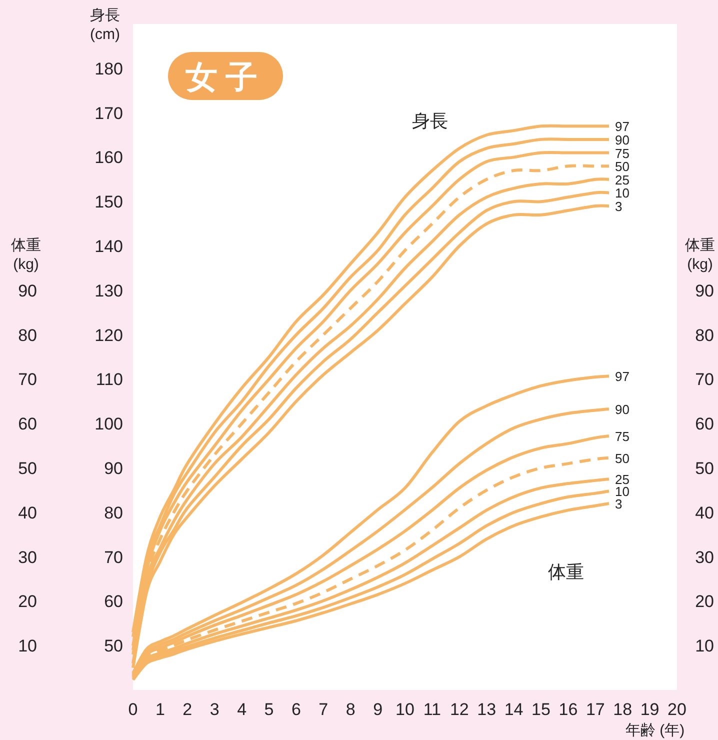  Describe the element at coordinates (27, 512) in the screenshot. I see `y3-tick-label: 40` at that location.